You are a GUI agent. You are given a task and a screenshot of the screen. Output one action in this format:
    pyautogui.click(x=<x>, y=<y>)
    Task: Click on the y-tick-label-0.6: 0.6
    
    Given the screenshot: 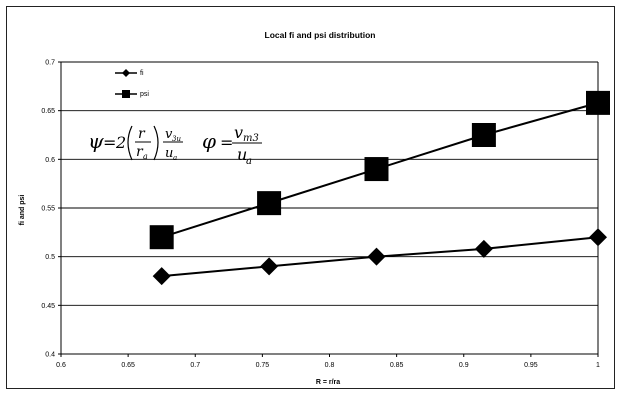 What is the action you would take?
    pyautogui.click(x=50, y=160)
    